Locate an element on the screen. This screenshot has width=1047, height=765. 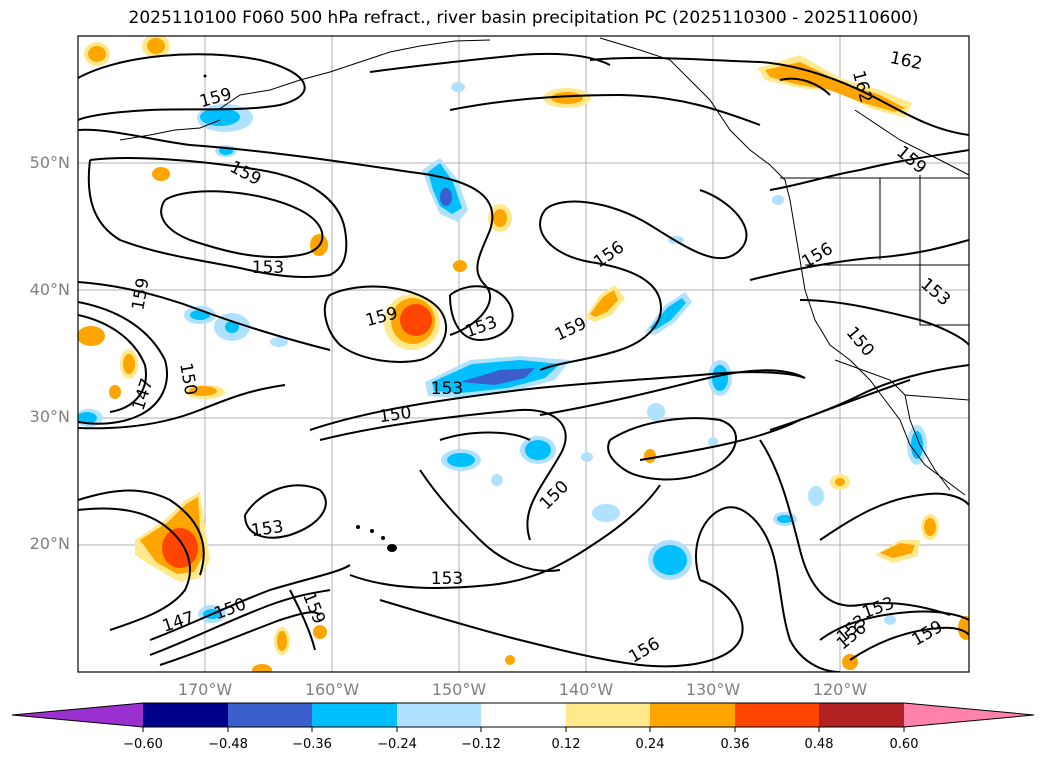
colorbar-tick-label: −0.24 is located at coordinates (397, 744).